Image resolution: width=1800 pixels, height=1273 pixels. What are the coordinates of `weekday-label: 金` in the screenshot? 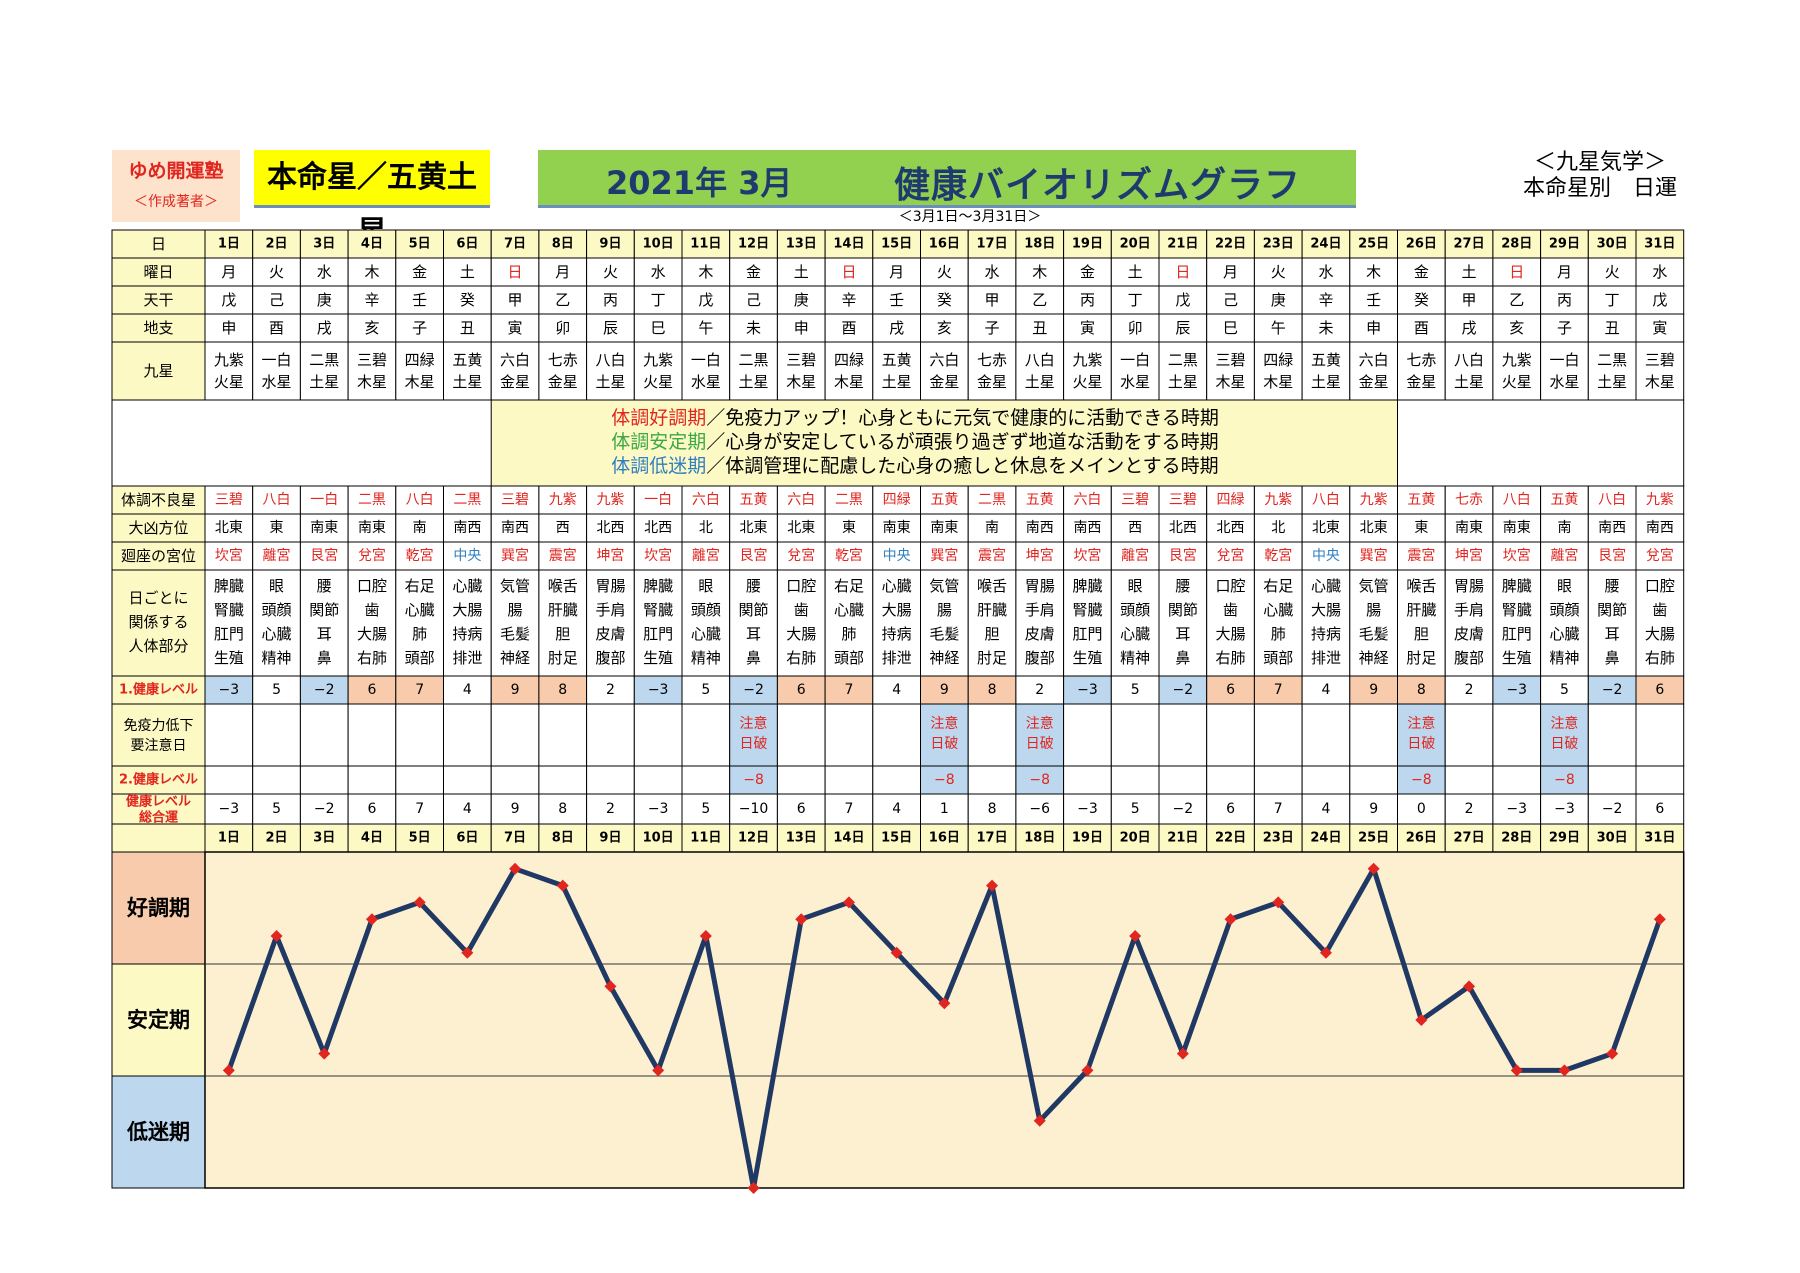 It's located at (1421, 272).